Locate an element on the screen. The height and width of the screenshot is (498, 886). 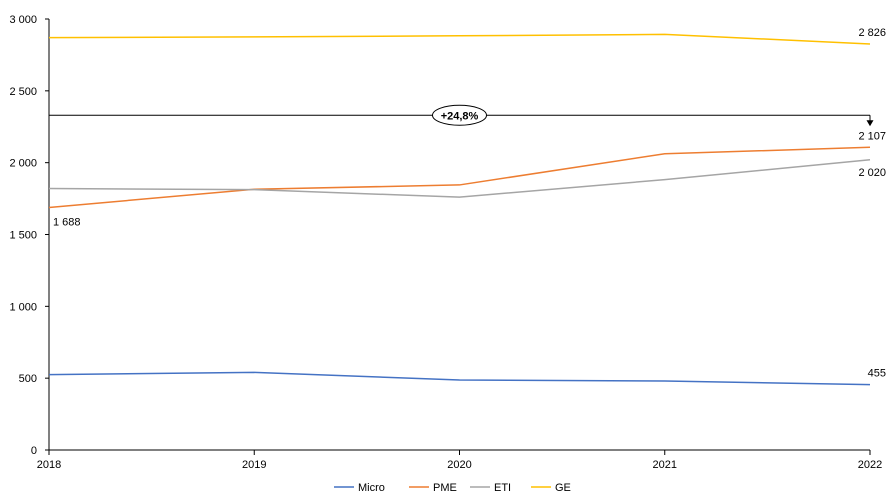
y-tick-label: 2 000 is located at coordinates (23, 164).